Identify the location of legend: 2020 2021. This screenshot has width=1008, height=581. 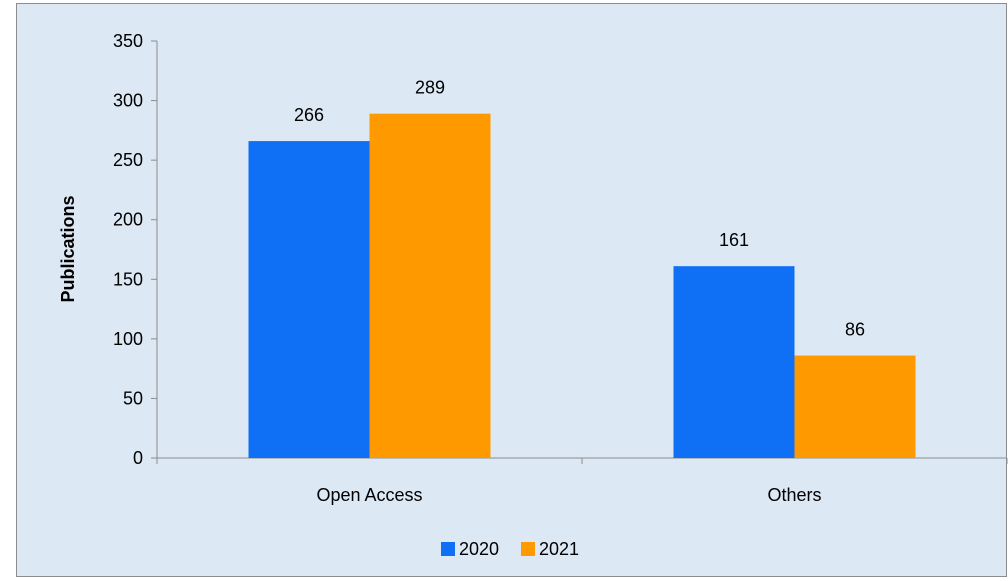
(510, 549).